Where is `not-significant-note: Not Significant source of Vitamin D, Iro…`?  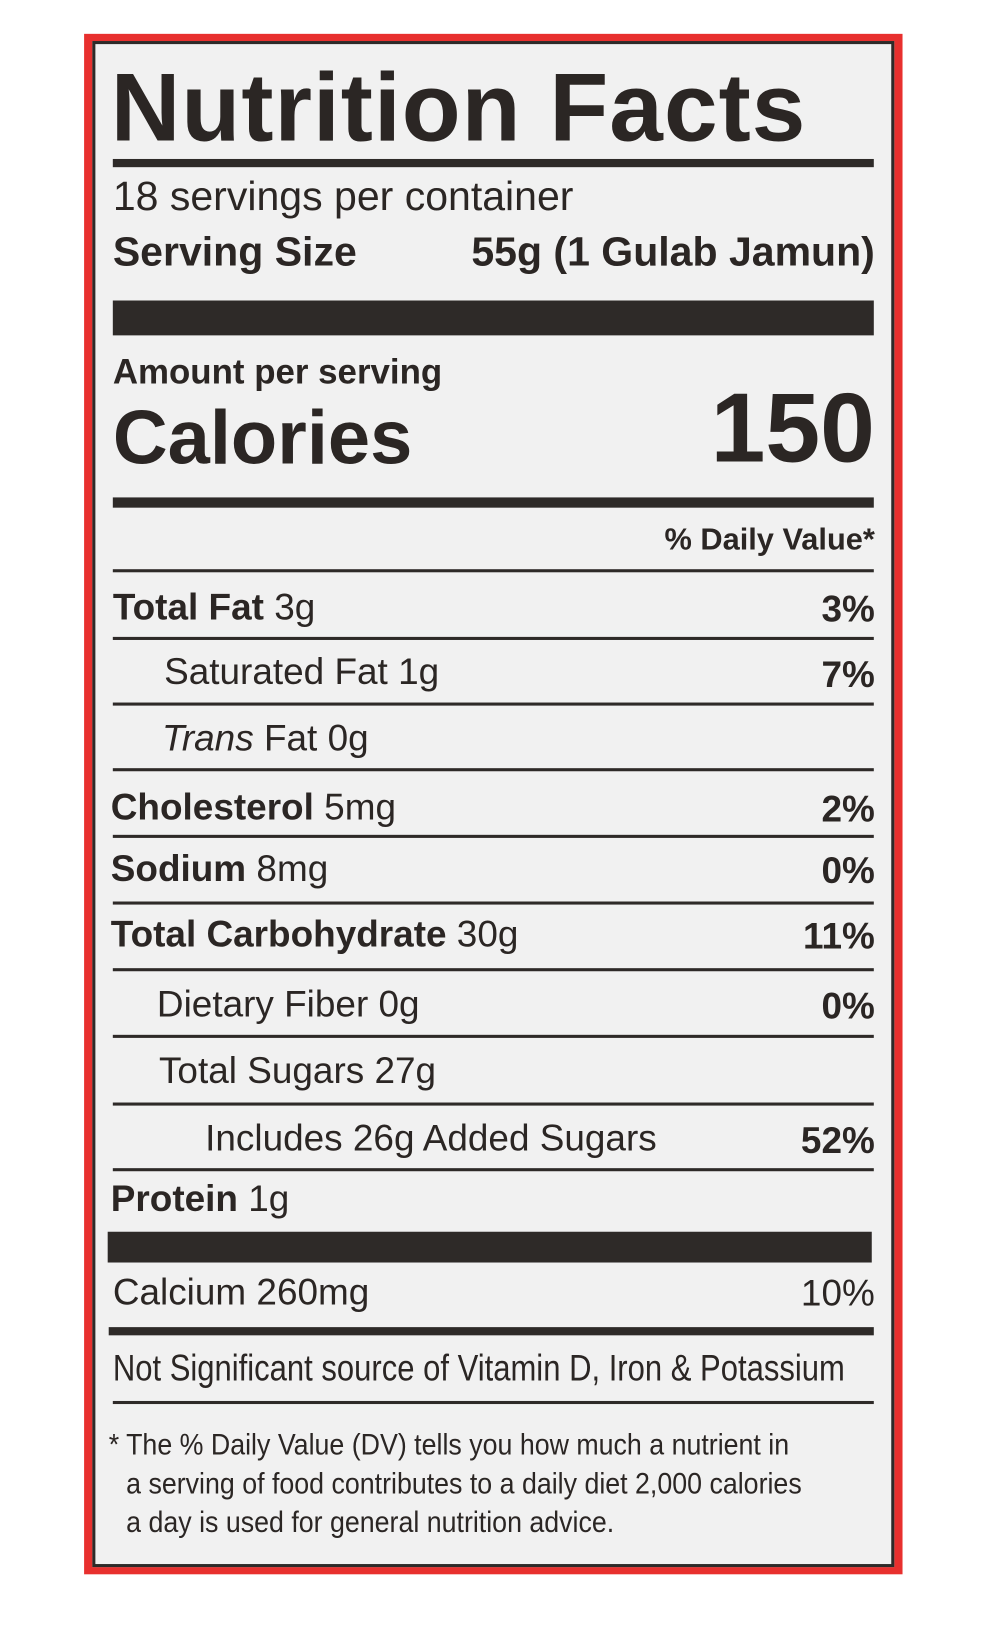 not-significant-note: Not Significant source of Vitamin D, Iro… is located at coordinates (478, 1367).